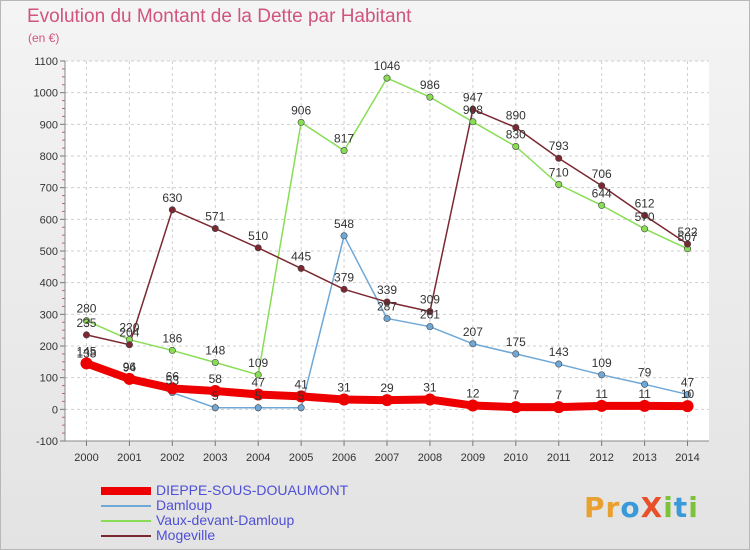  What do you see at coordinates (173, 381) in the screenshot?
I see `data-label: 53` at bounding box center [173, 381].